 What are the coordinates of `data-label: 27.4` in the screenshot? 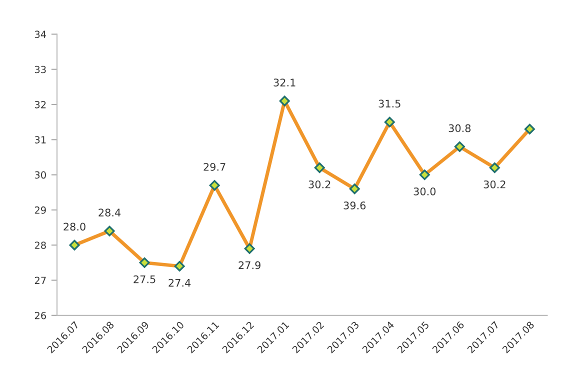 It's located at (179, 282).